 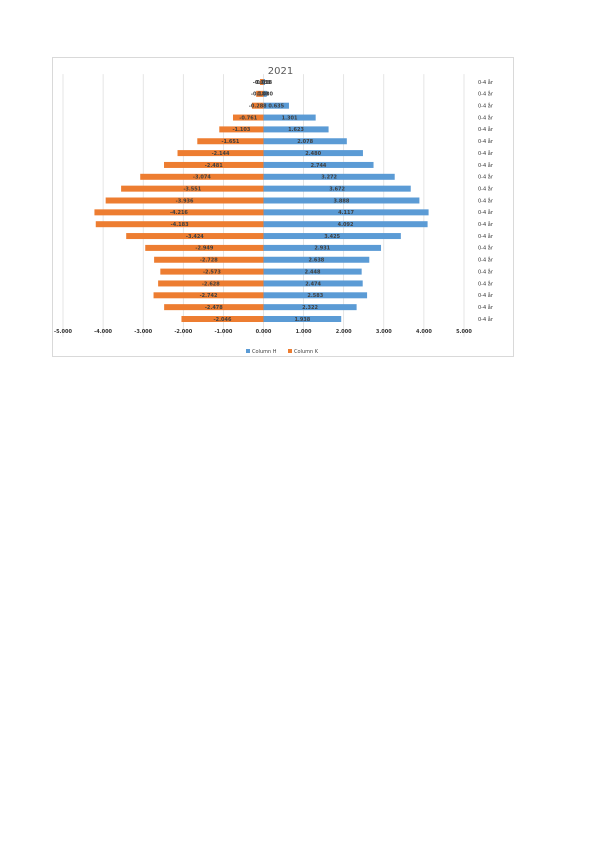 What do you see at coordinates (183, 332) in the screenshot?
I see `x-tick-label: -2.000` at bounding box center [183, 332].